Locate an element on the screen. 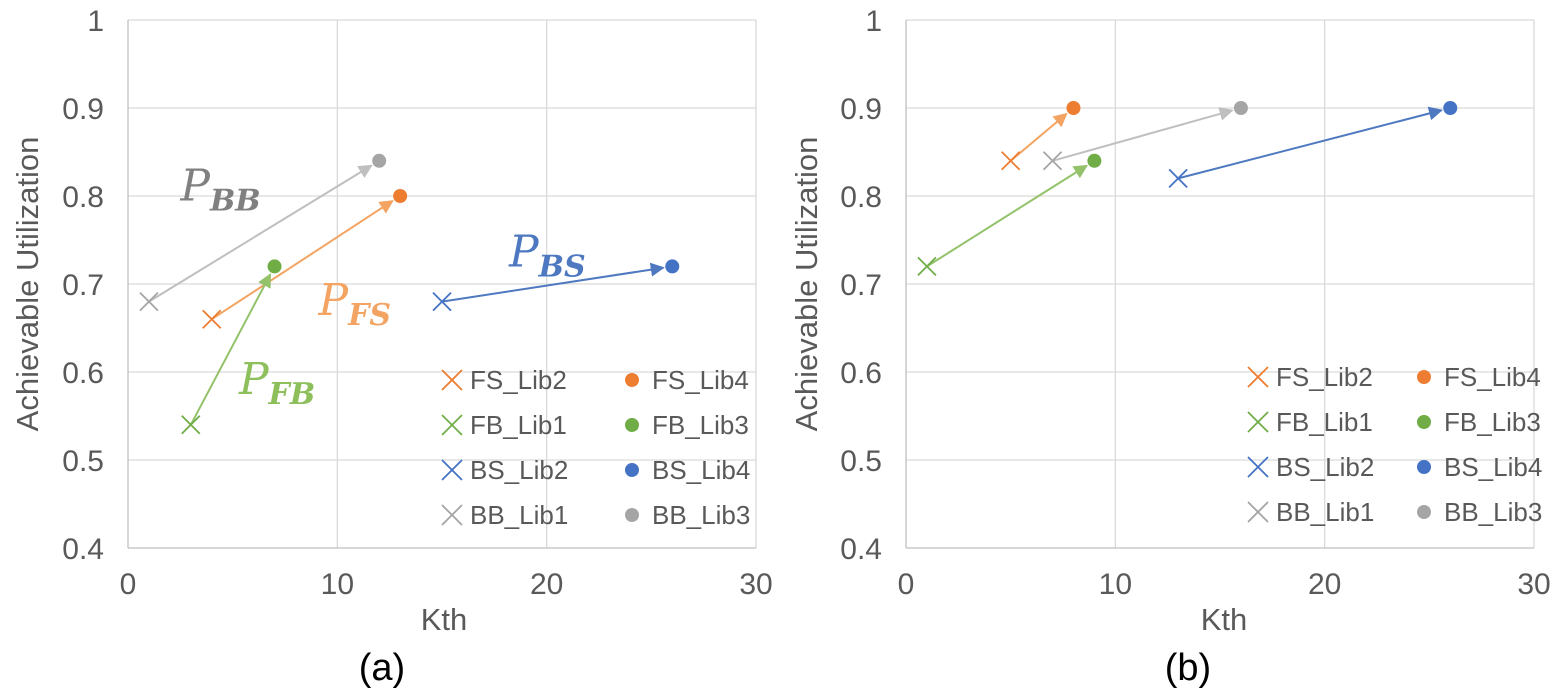 The height and width of the screenshot is (690, 1568). point-bs-lib2 is located at coordinates (442, 301).